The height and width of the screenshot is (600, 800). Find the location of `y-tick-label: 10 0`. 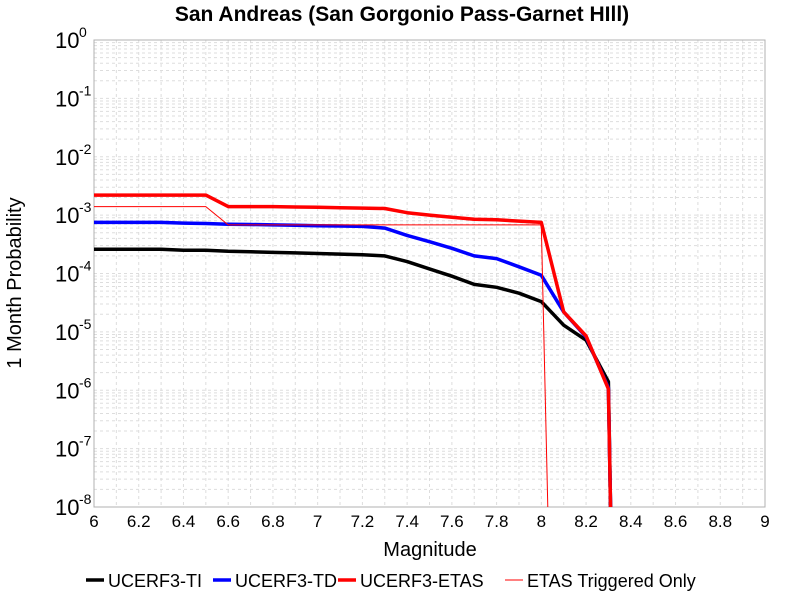

y-tick-label: 10 0 is located at coordinates (71, 38).